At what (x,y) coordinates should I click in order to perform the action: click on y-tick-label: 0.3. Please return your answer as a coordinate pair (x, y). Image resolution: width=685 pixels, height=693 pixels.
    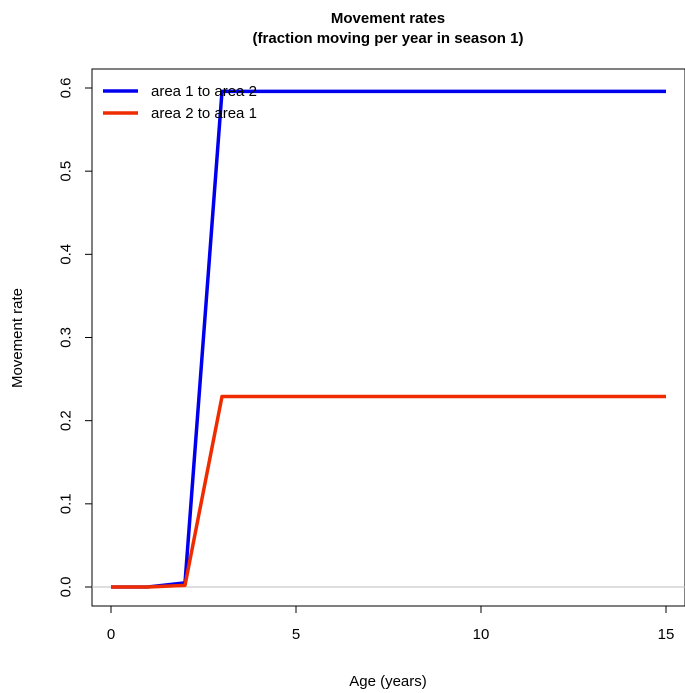
    Looking at the image, I should click on (65, 337).